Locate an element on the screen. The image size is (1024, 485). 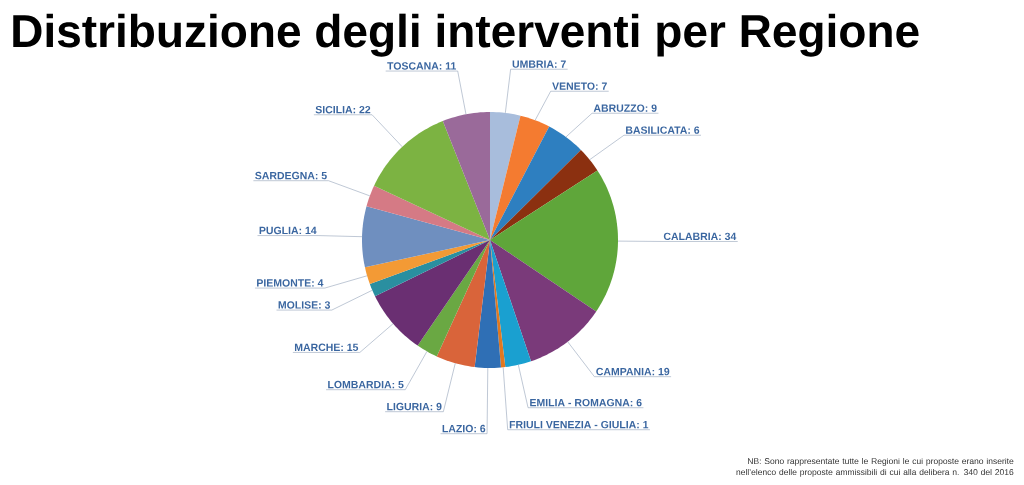
text: NB: Sono rappresentate tutte le Regioni le cui proposte erano inserite nell’elenco delle proposte ammissibili di cui alla delibera n. 340 del 2016 is located at coordinates (875, 467).